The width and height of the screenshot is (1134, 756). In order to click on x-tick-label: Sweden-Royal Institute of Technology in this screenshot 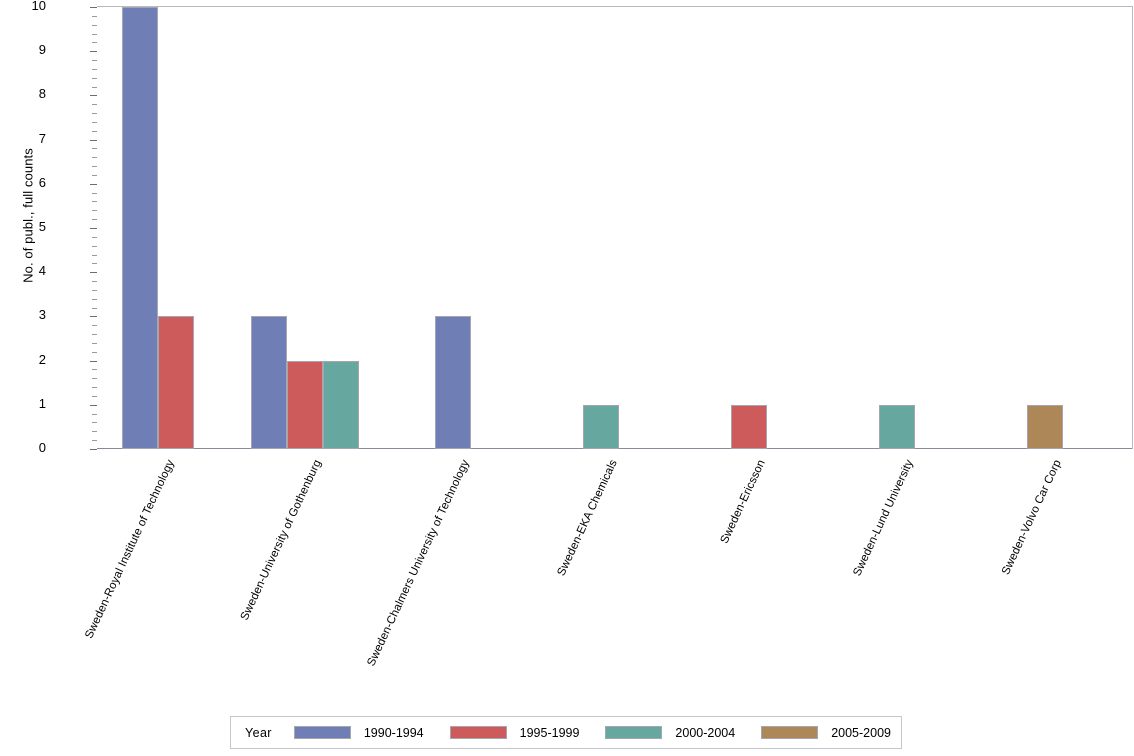, I will do `click(129, 549)`.